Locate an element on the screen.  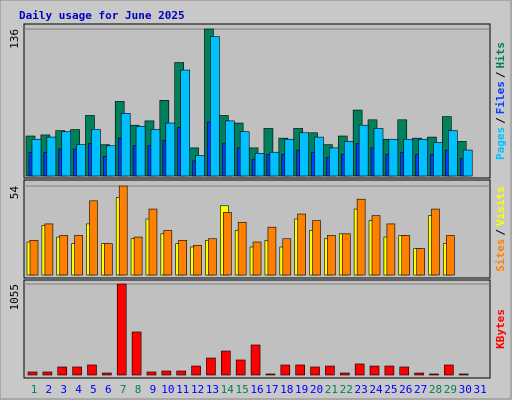
x-tick-label: 29 is located at coordinates (450, 389).